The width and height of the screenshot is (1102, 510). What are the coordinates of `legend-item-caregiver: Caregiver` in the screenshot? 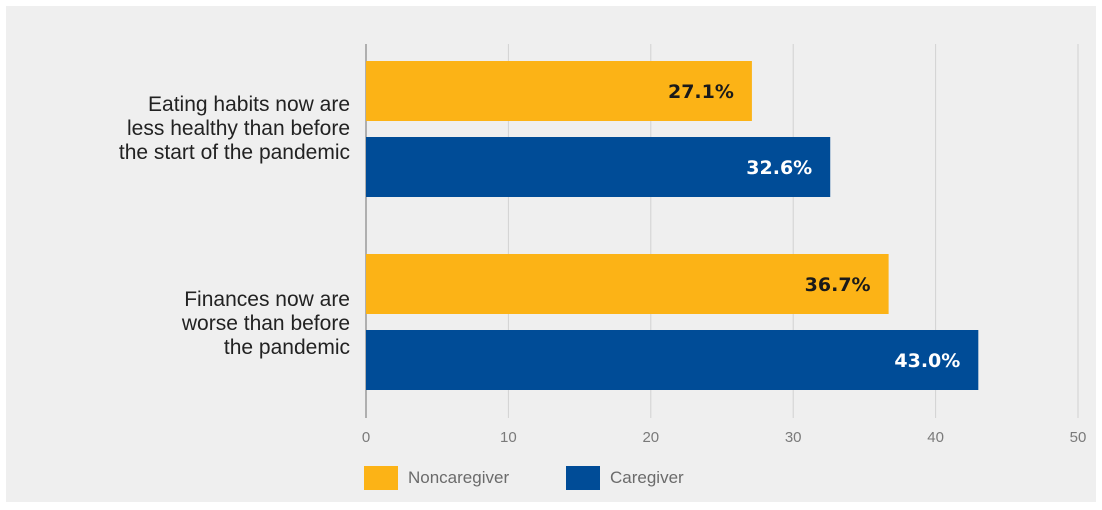 It's located at (625, 478).